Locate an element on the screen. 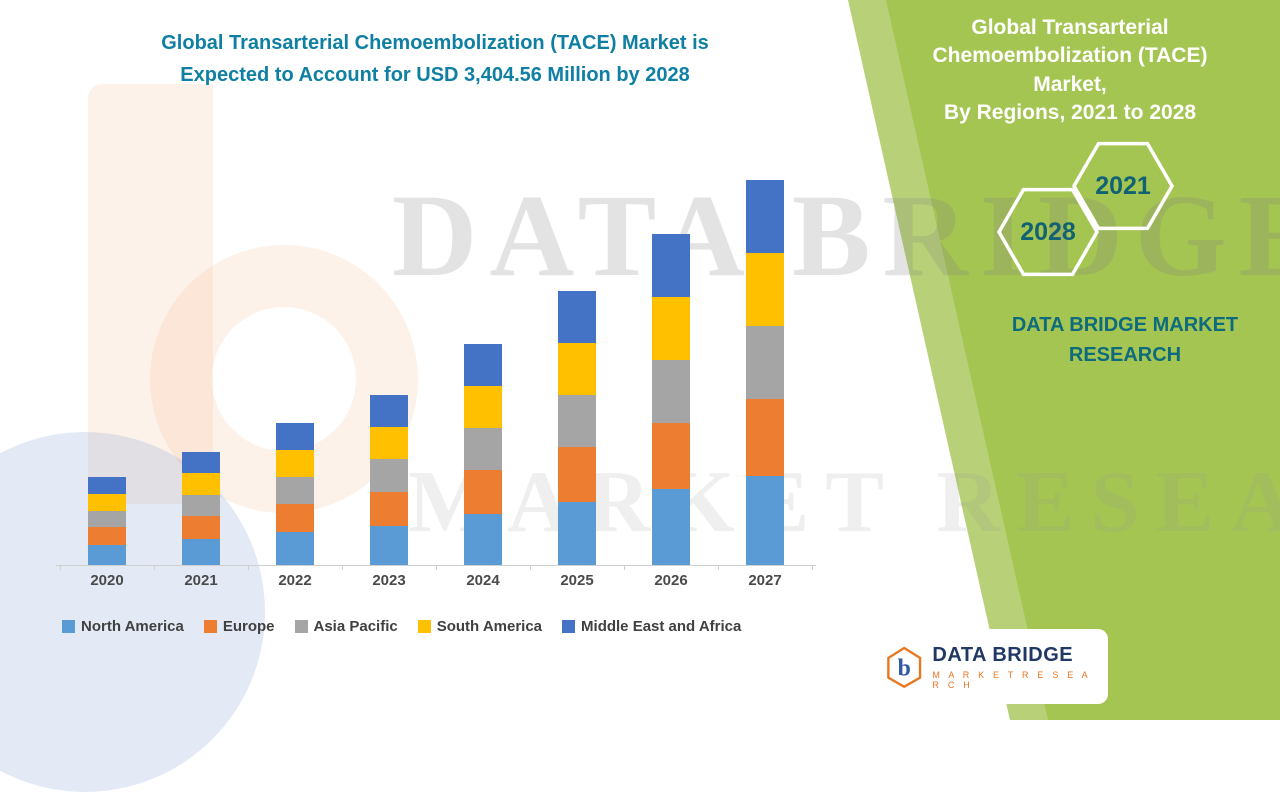 This screenshot has width=1280, height=792. legend-item-middle-east-and-africa: Middle East and Africa is located at coordinates (651, 626).